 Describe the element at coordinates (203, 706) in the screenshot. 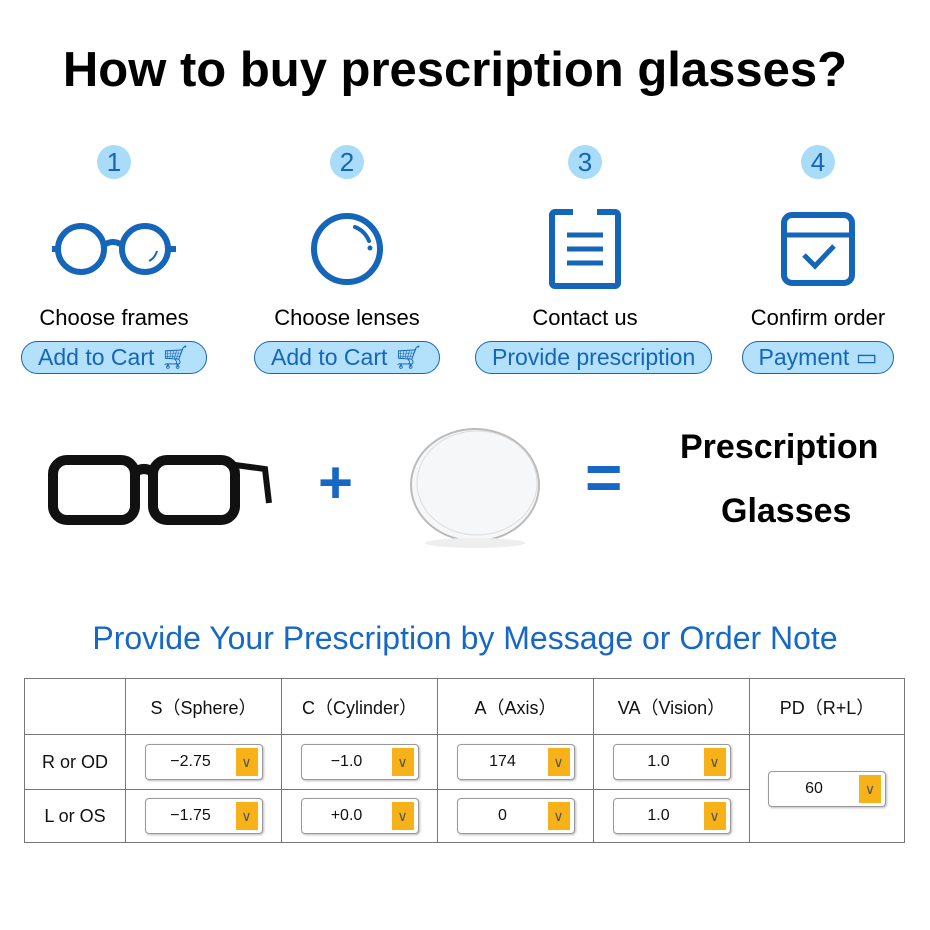

I see `header-cell: S（Sphere）` at that location.